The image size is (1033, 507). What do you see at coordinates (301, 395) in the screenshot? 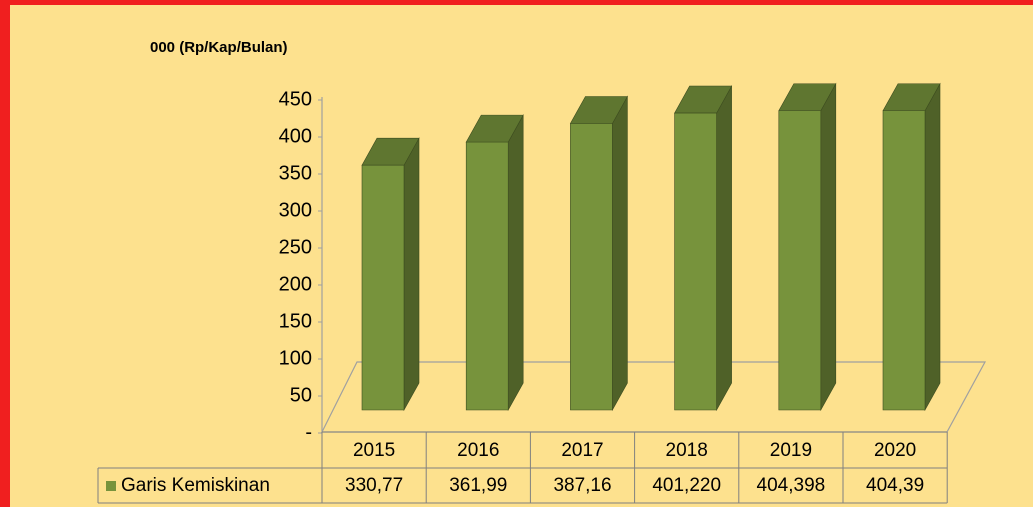
I see `y-tick-label: 50` at bounding box center [301, 395].